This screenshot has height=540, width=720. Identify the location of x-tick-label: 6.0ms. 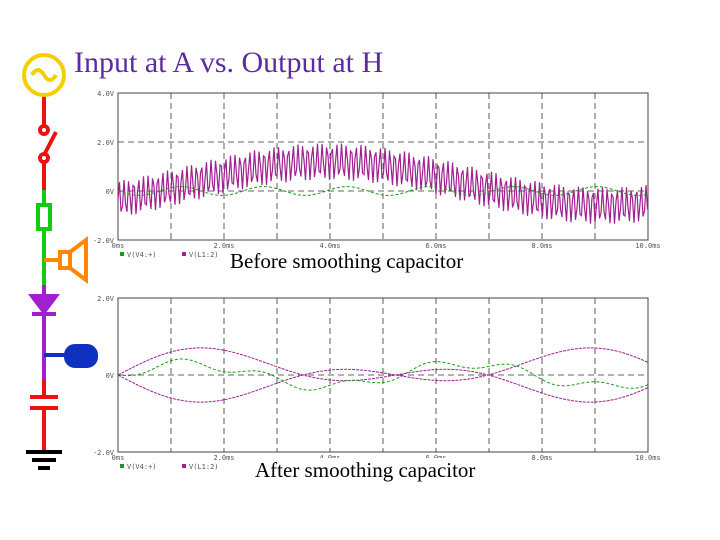
(435, 246).